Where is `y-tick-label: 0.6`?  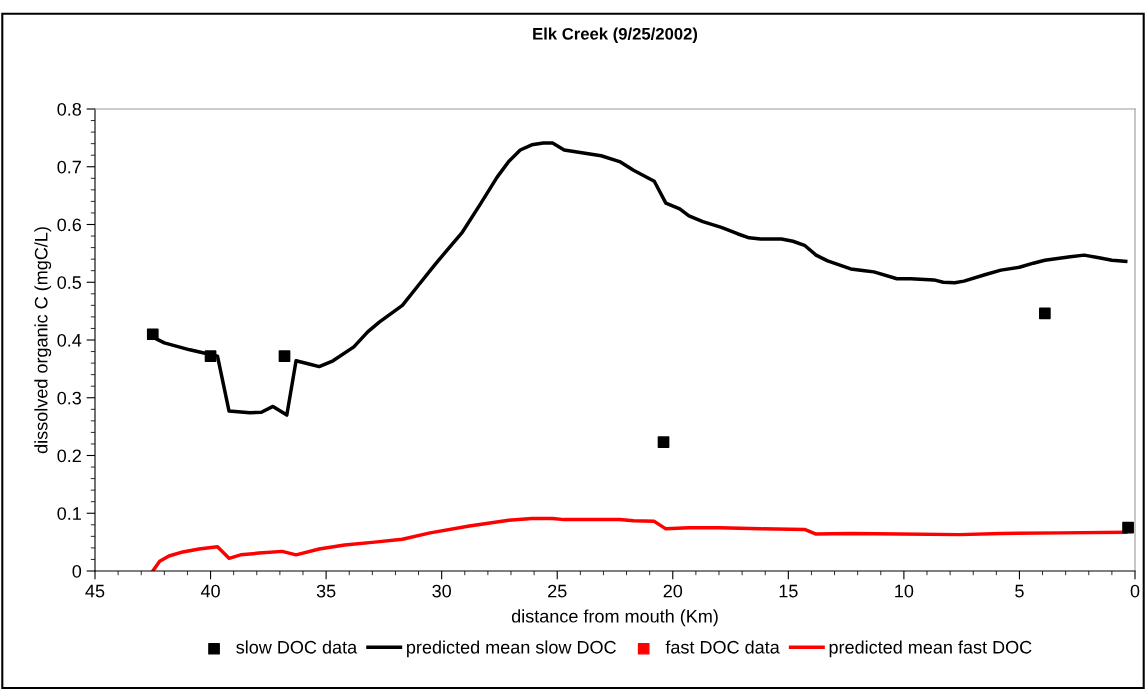
y-tick-label: 0.6 is located at coordinates (69, 225).